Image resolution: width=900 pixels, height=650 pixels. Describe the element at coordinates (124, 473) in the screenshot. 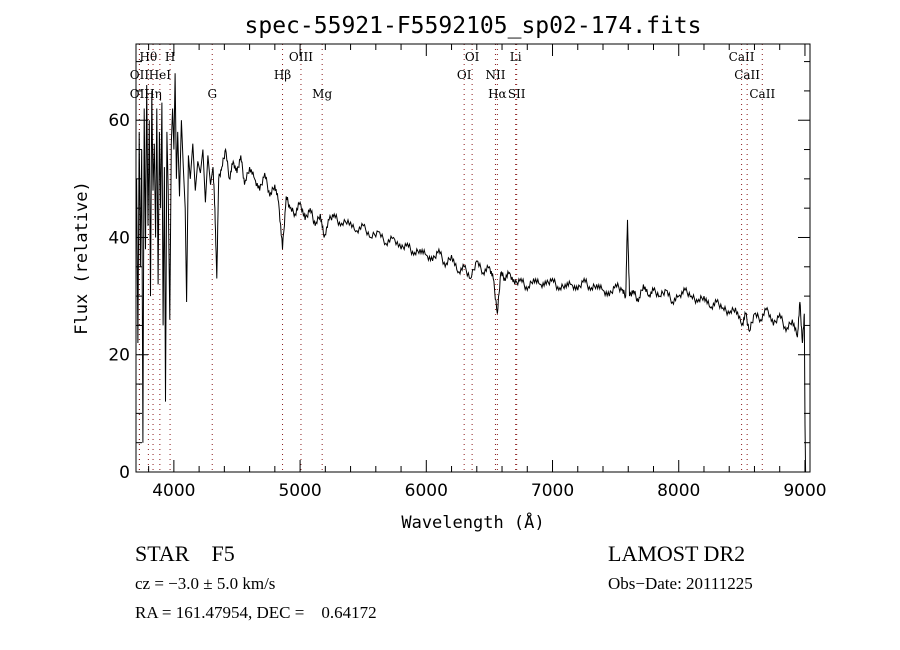

I see `y-tick-label: 0` at that location.